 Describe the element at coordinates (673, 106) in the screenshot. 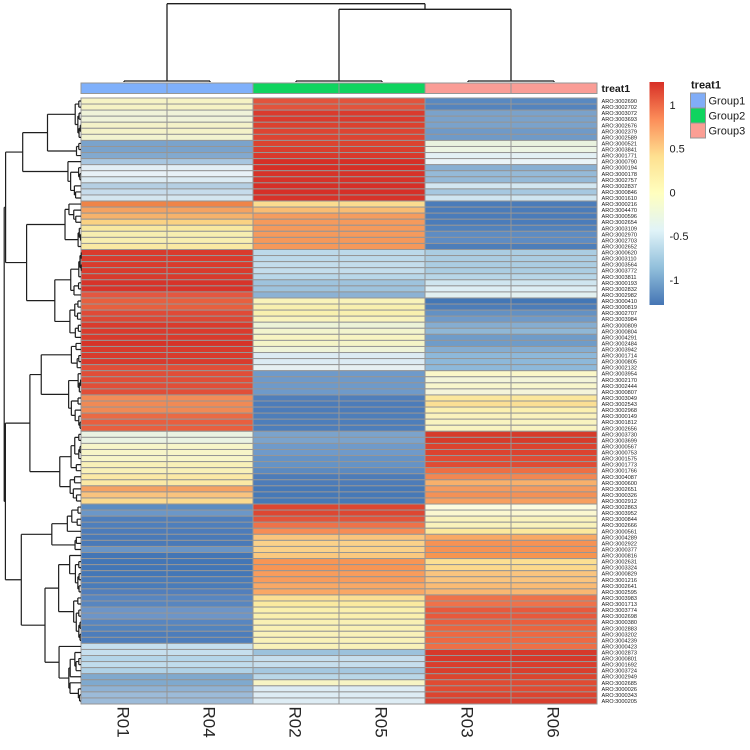

I see `svg-text: 1` at that location.